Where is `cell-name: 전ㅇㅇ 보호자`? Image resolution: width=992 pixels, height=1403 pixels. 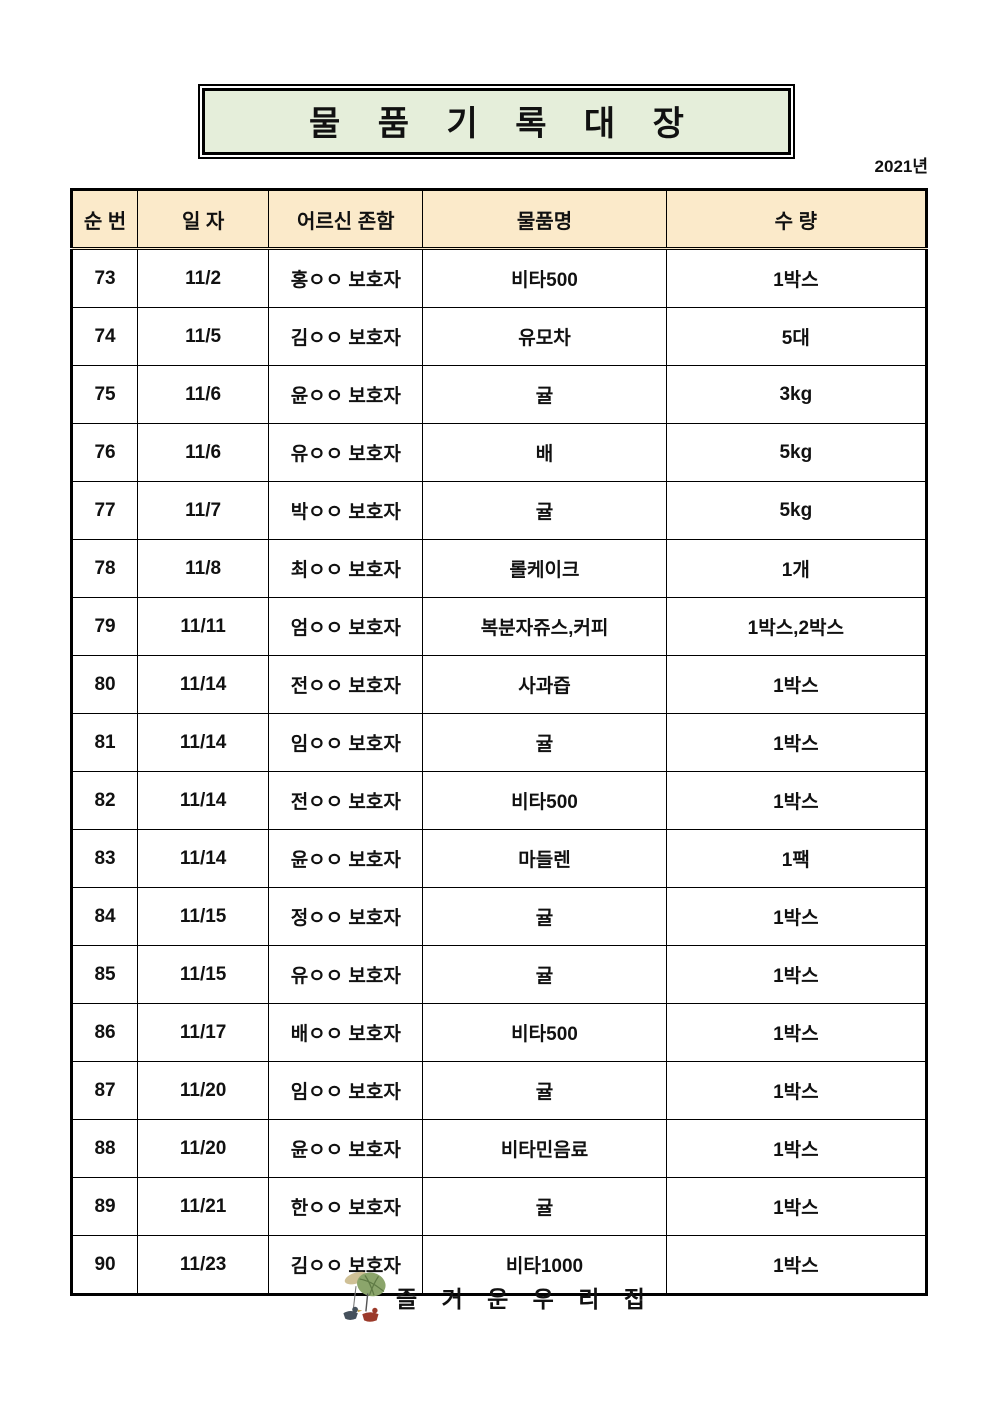
cell-name: 전ㅇㅇ 보호자 is located at coordinates (346, 800).